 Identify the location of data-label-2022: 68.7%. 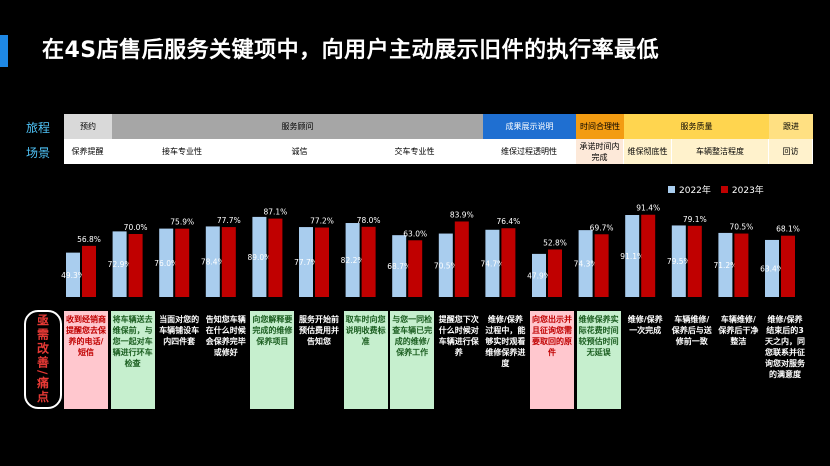
(399, 266).